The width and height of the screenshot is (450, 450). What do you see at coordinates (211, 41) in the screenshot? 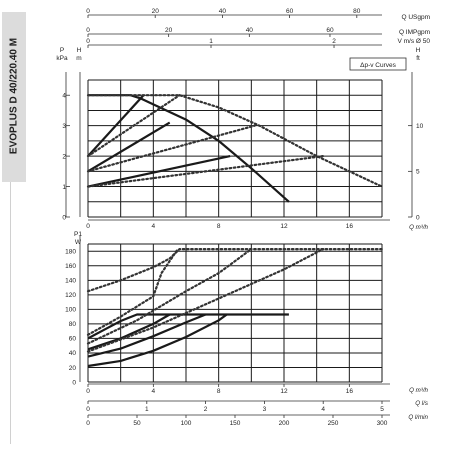
I see `top-axis-tick-label: 1` at bounding box center [211, 41].